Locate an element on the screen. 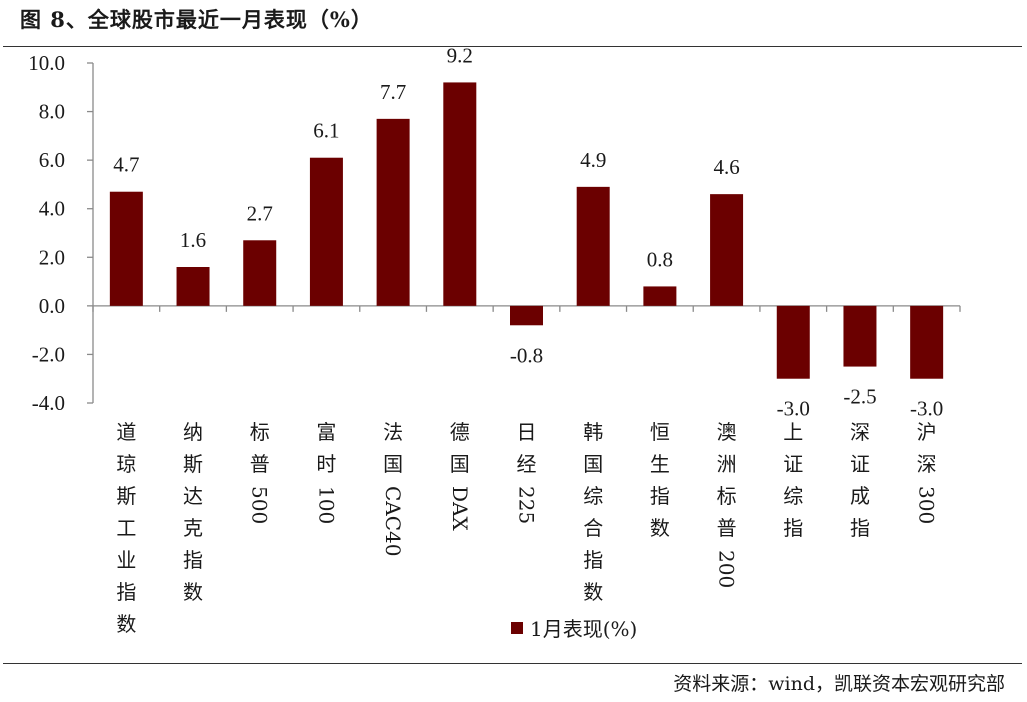 This screenshot has width=1027, height=702. legend-swatch is located at coordinates (517, 628).